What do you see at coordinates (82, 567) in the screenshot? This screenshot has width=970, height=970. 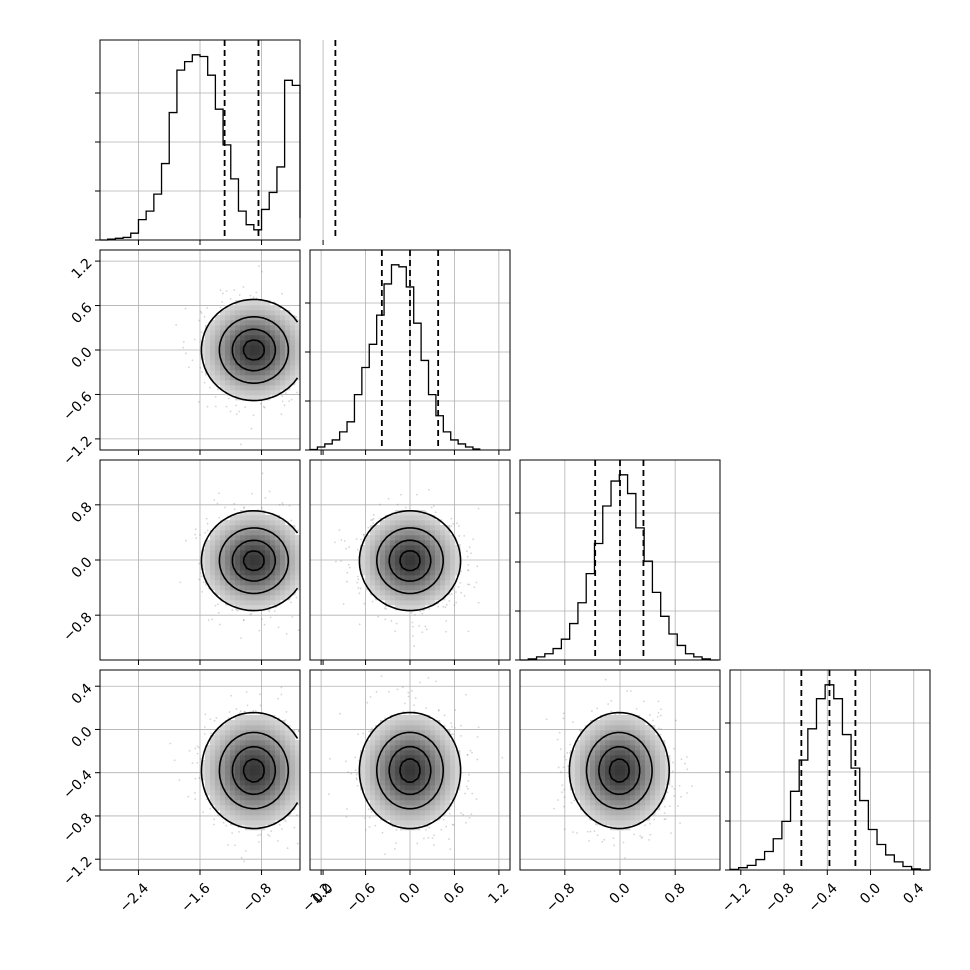 I see `y-tick-label-2: 0.0` at bounding box center [82, 567].